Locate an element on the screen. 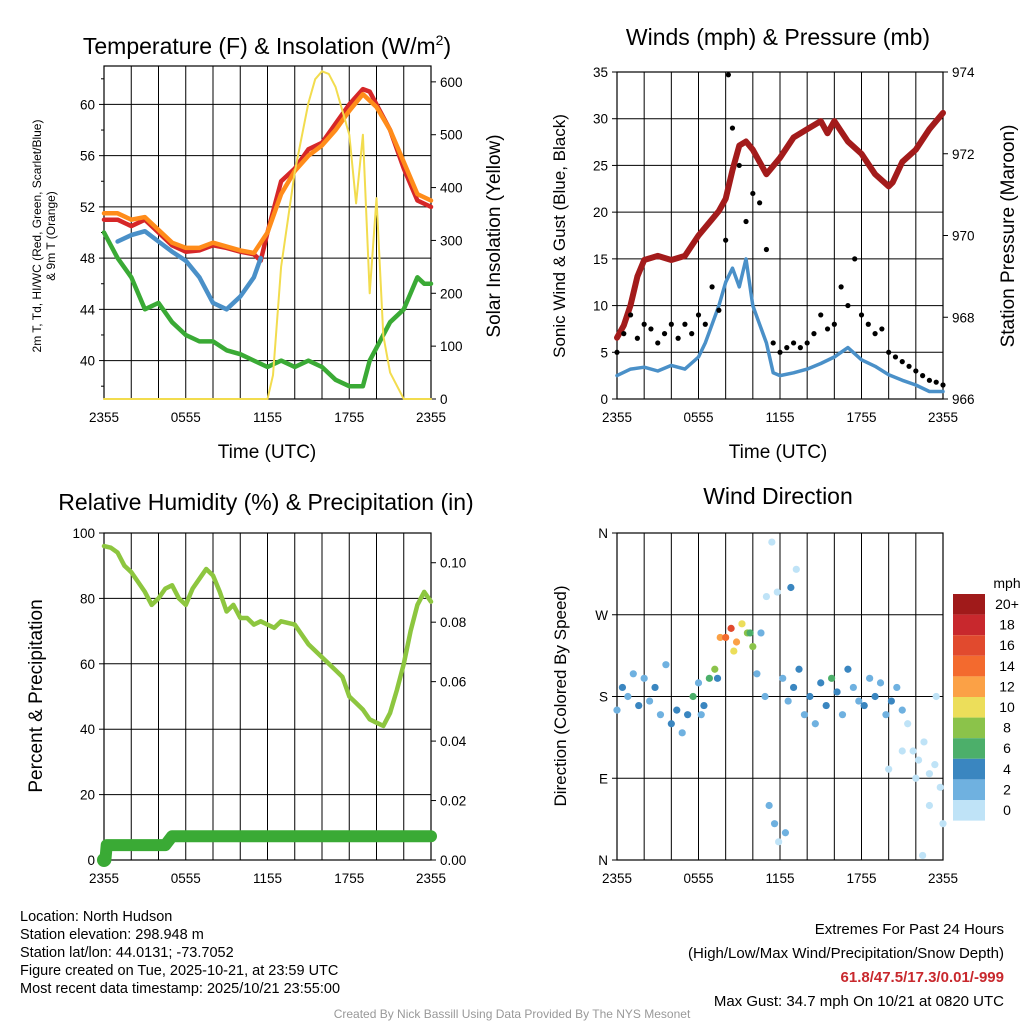 The image size is (1024, 1024). temperature-y-axis-label-2: & 9m T (Orange) is located at coordinates (51, 236).